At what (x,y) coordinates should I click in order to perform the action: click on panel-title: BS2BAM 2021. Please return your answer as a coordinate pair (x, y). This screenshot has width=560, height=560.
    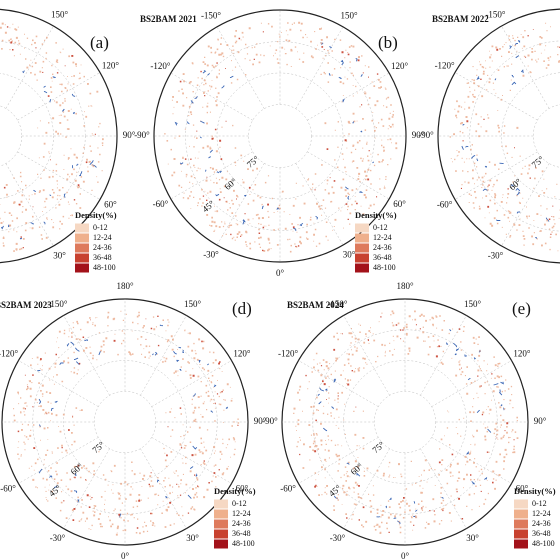
    Looking at the image, I should click on (168, 19).